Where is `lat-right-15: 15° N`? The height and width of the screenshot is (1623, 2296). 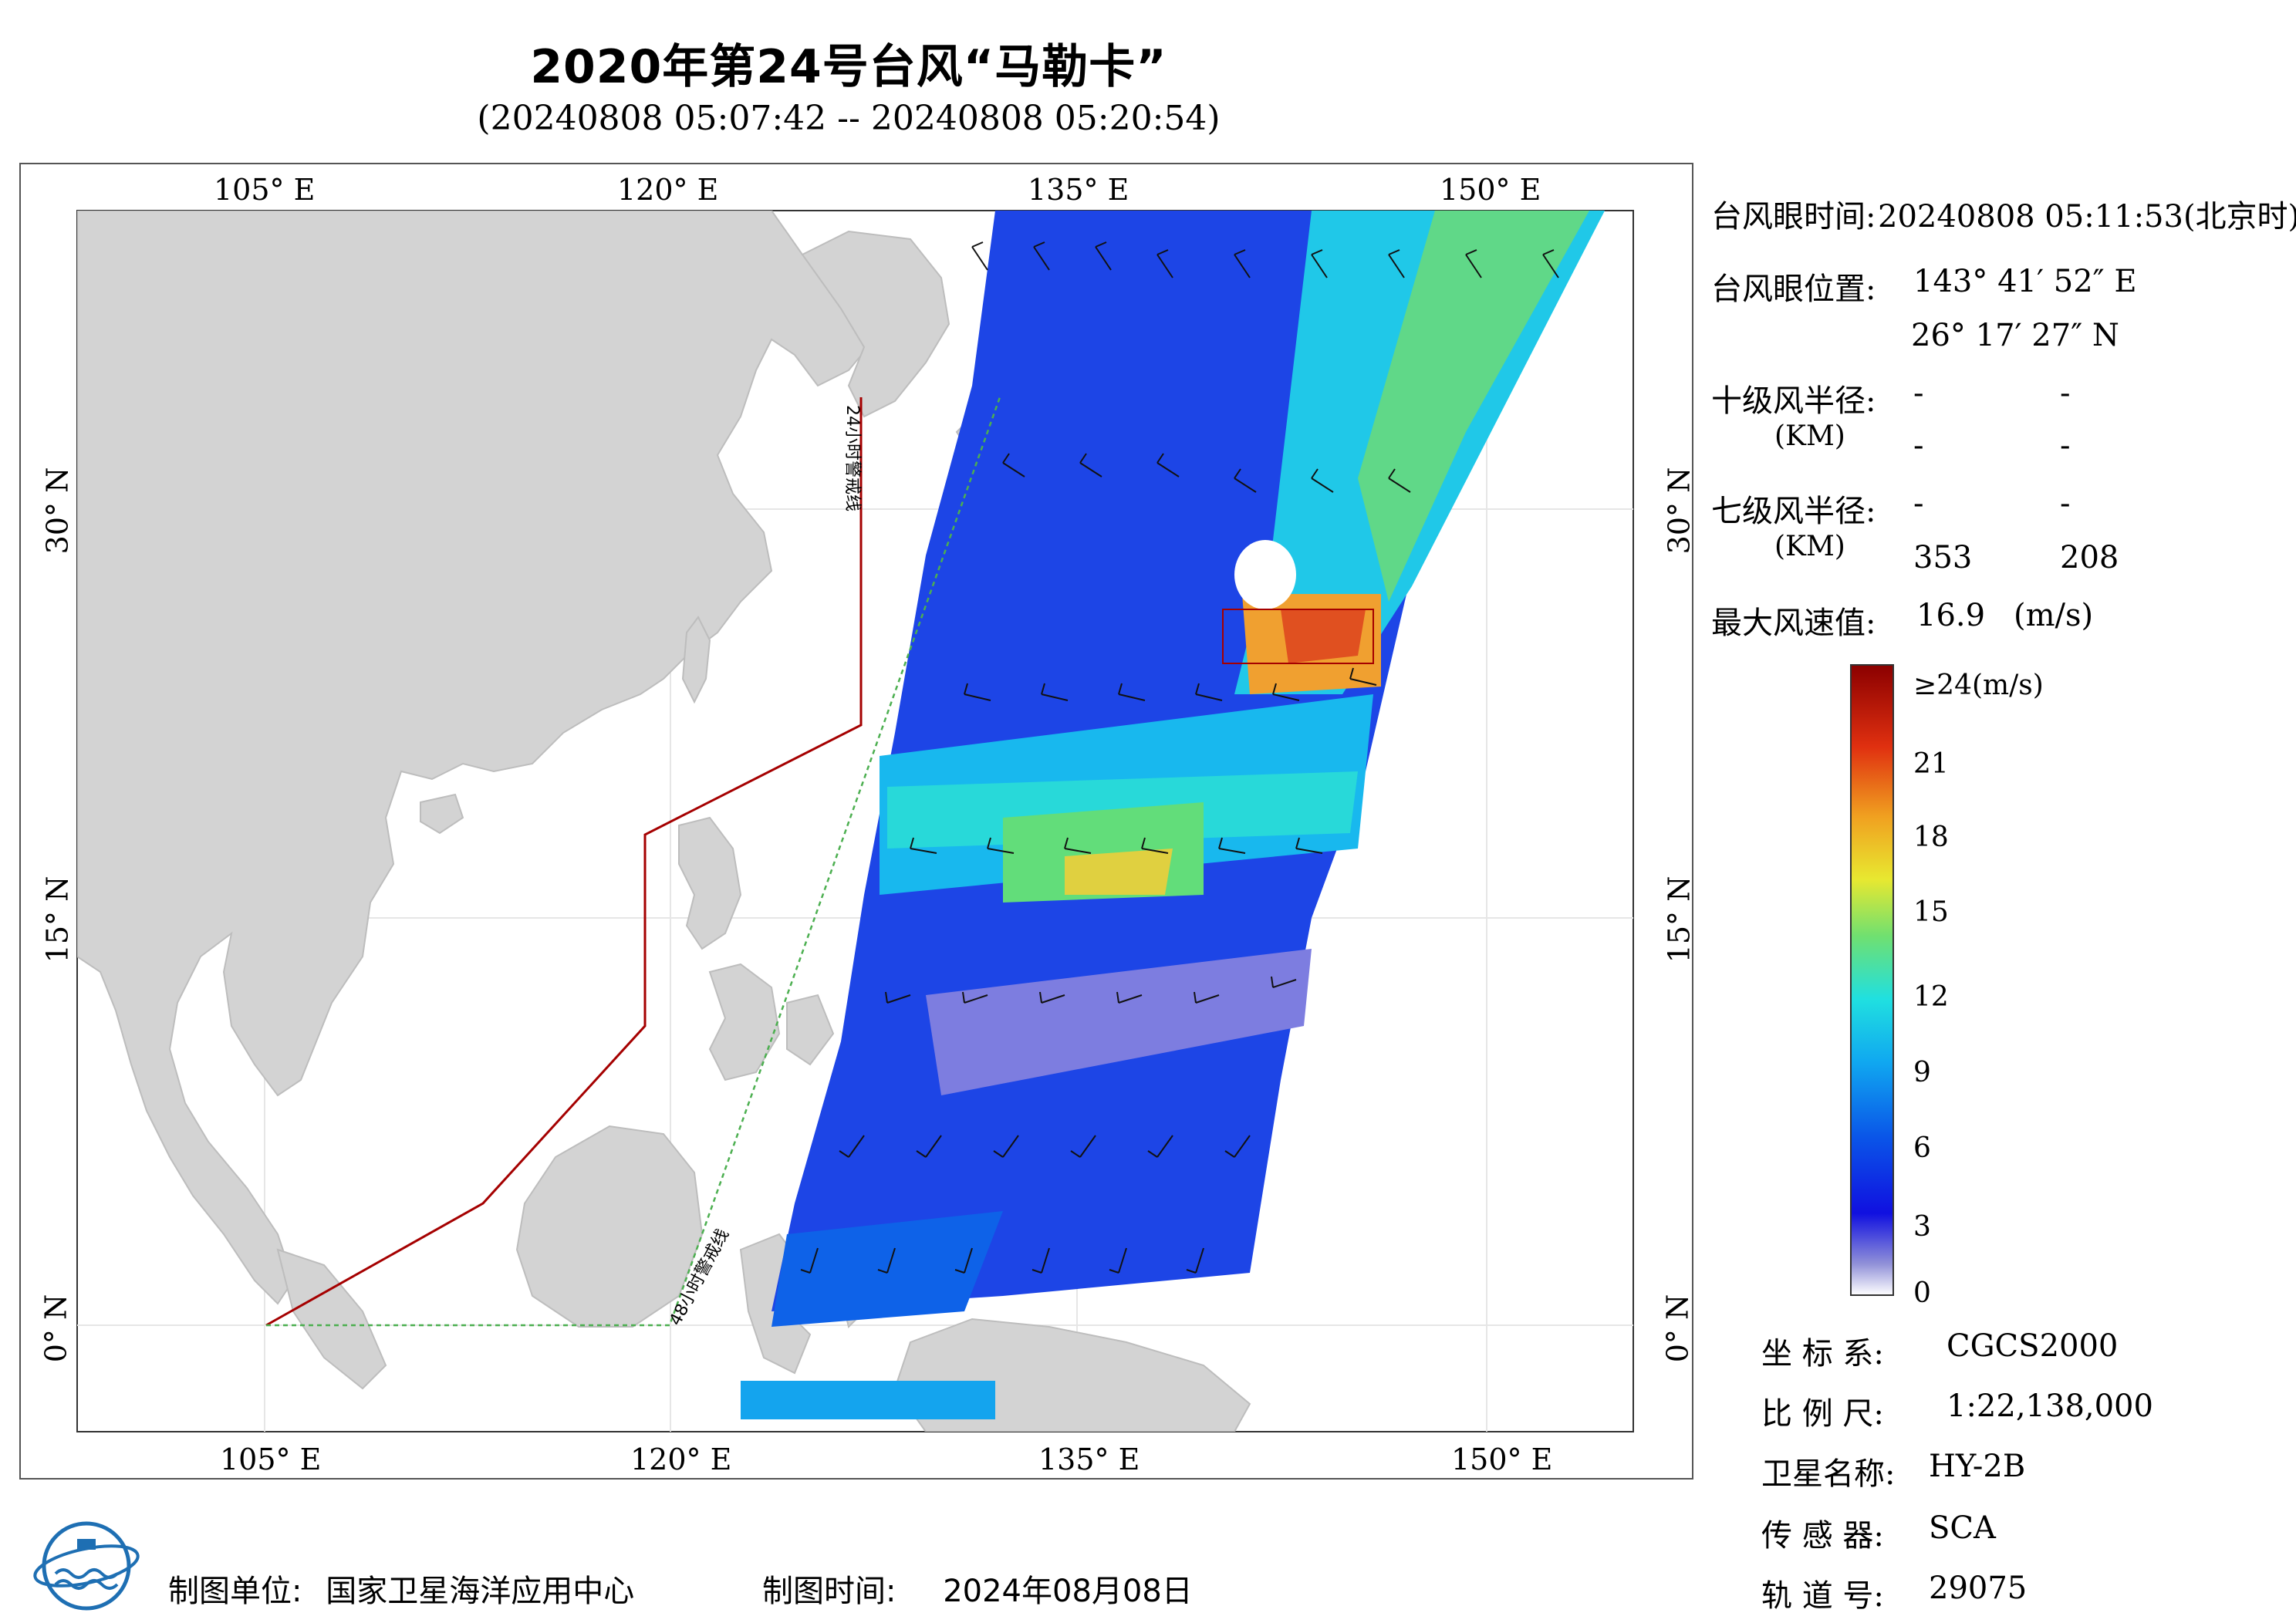
lat-right-15: 15° N is located at coordinates (1679, 919).